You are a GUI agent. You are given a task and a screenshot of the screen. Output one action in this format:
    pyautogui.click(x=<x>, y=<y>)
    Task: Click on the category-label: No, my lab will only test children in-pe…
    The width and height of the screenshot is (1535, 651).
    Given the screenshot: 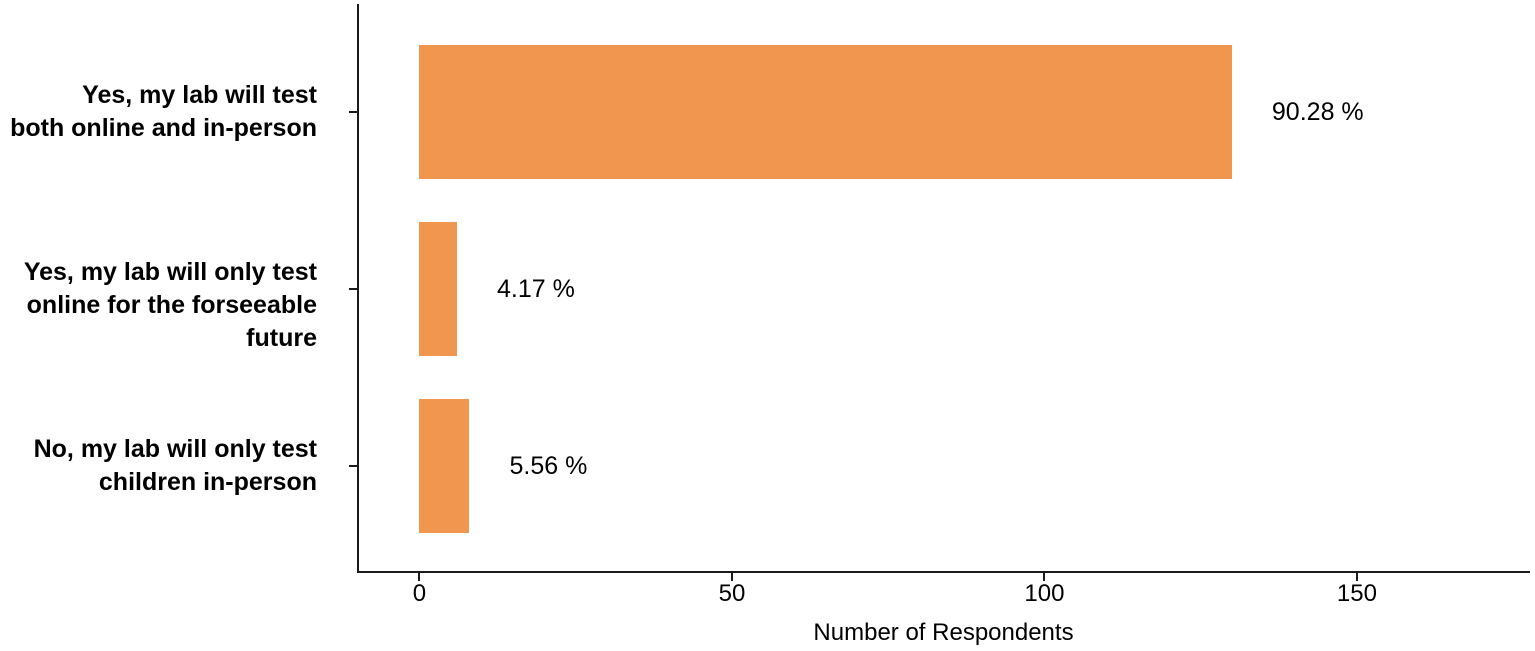 What is the action you would take?
    pyautogui.click(x=175, y=465)
    